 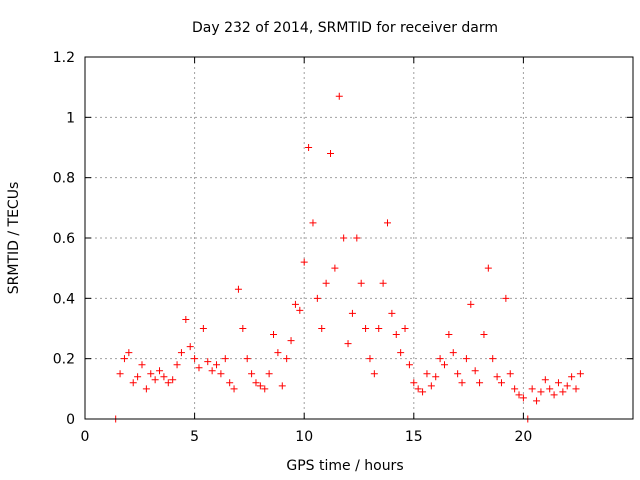 I want to click on x-tick-label: 0, so click(x=85, y=437).